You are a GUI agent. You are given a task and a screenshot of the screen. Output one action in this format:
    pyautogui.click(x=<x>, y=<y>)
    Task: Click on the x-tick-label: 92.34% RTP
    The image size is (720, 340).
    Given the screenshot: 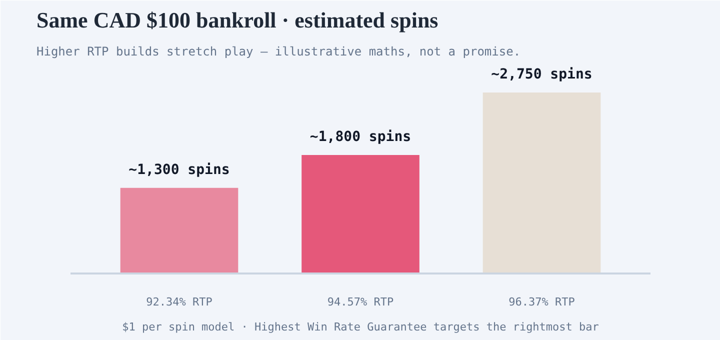 What is the action you would take?
    pyautogui.click(x=179, y=302)
    